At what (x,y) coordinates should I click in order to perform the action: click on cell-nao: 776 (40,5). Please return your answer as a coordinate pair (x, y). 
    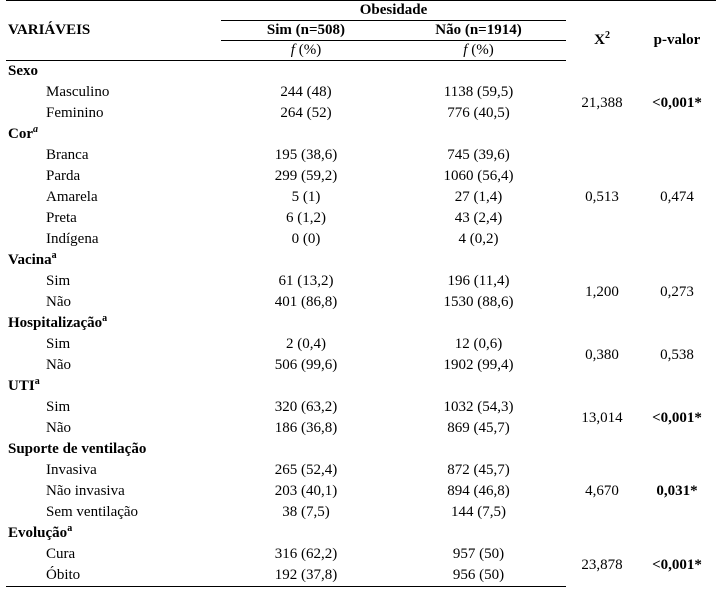
    Looking at the image, I should click on (478, 113).